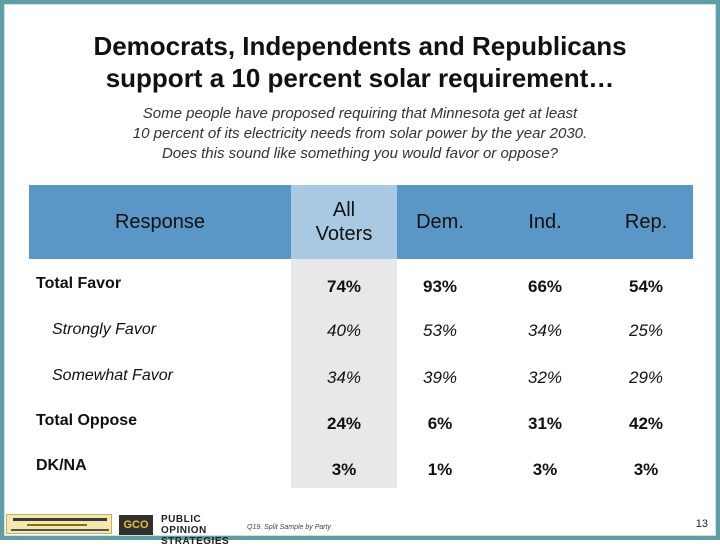  Describe the element at coordinates (545, 377) in the screenshot. I see `cell-somewhat-favor-ind: 32%` at that location.